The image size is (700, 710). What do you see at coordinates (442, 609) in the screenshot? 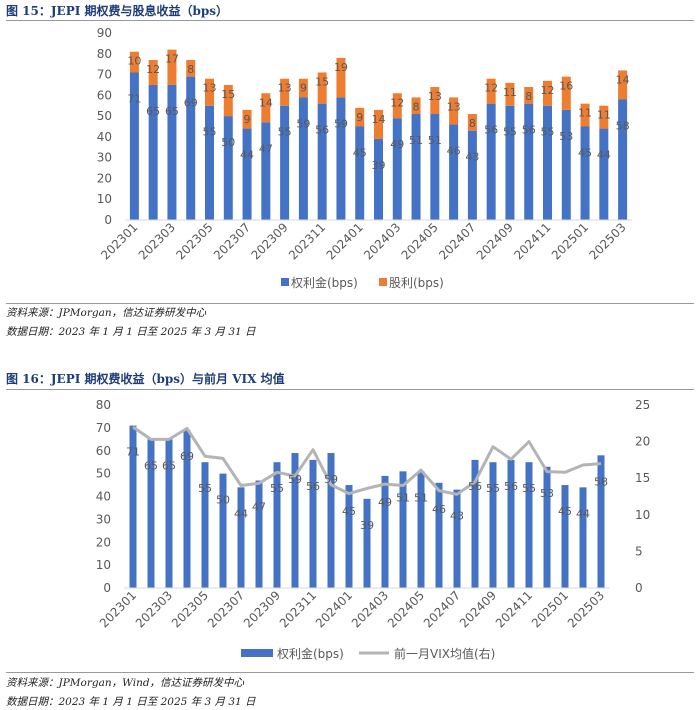
I see `chart2-x-tick: 202407` at bounding box center [442, 609].